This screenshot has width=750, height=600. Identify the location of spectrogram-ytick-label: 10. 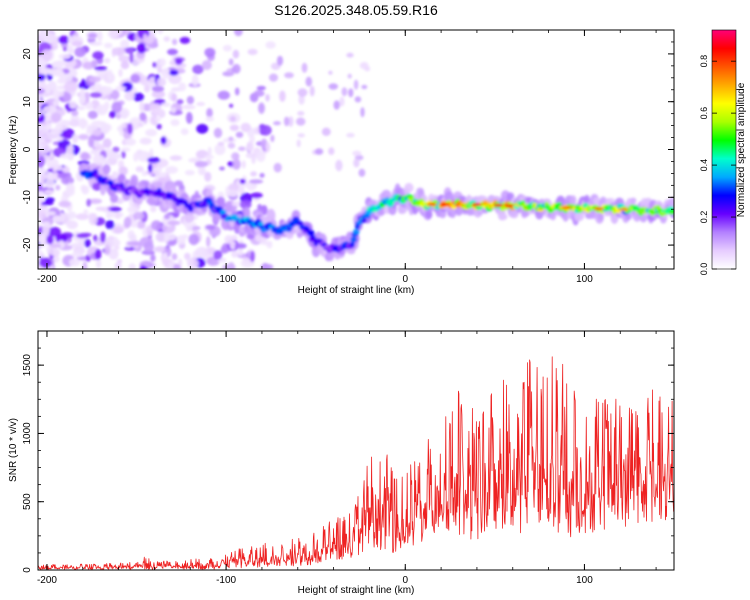
(27, 102).